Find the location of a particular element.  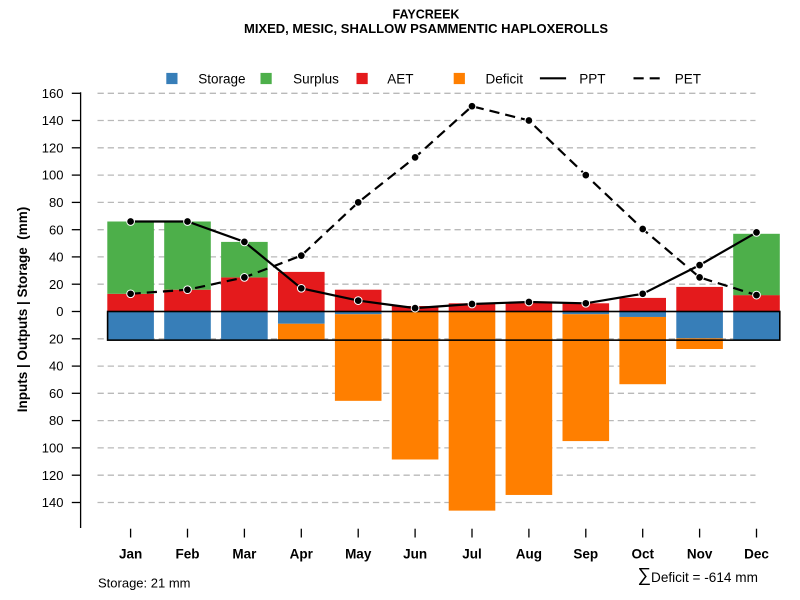

svg-text: Jul is located at coordinates (472, 554).